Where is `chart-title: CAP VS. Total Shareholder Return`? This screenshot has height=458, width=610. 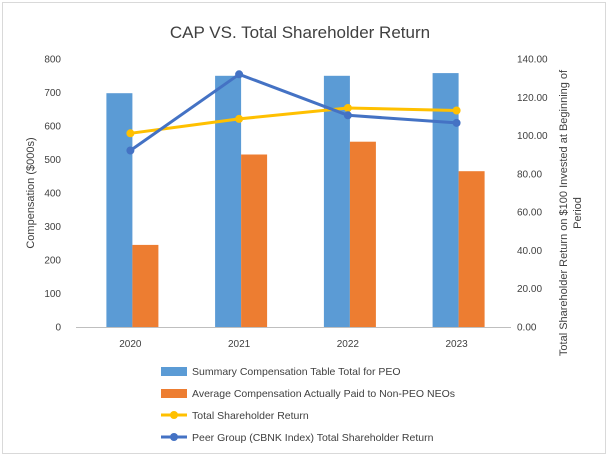 chart-title: CAP VS. Total Shareholder Return is located at coordinates (300, 32).